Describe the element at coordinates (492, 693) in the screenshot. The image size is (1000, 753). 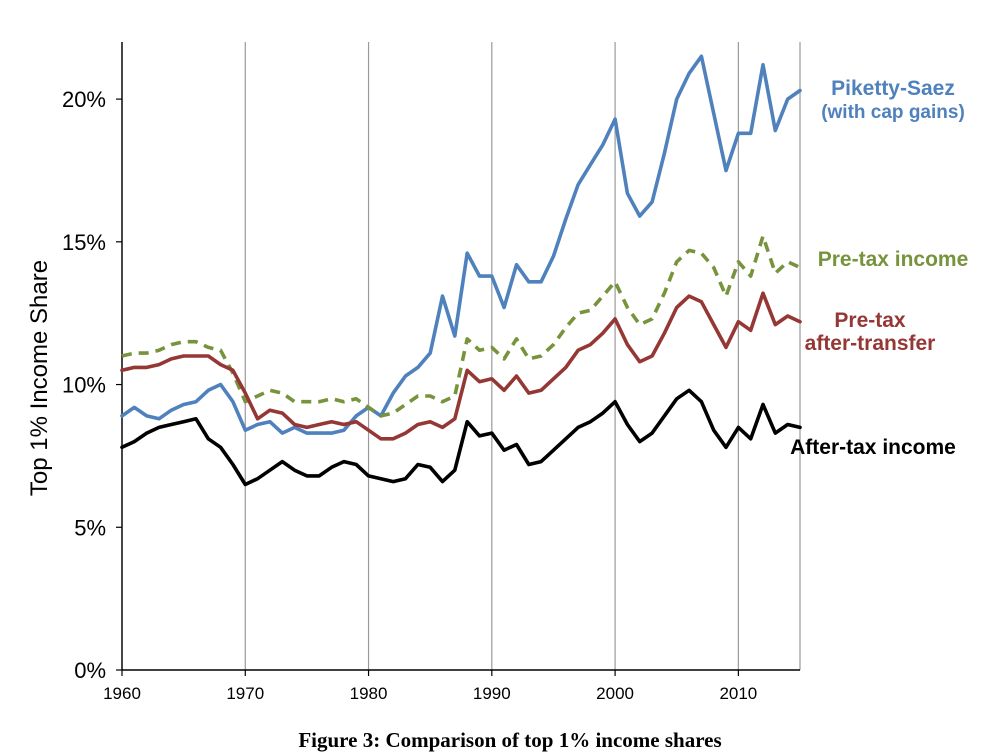
I see `x-tick-label: 1990` at that location.